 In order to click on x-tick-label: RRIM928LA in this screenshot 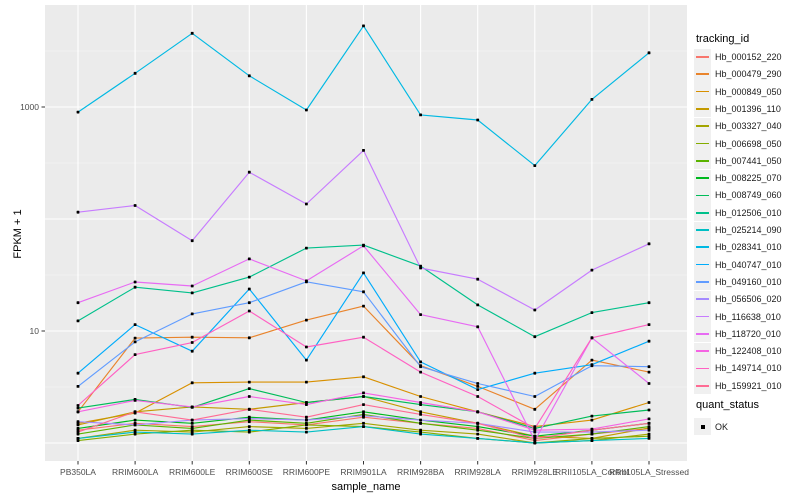, I will do `click(477, 472)`.